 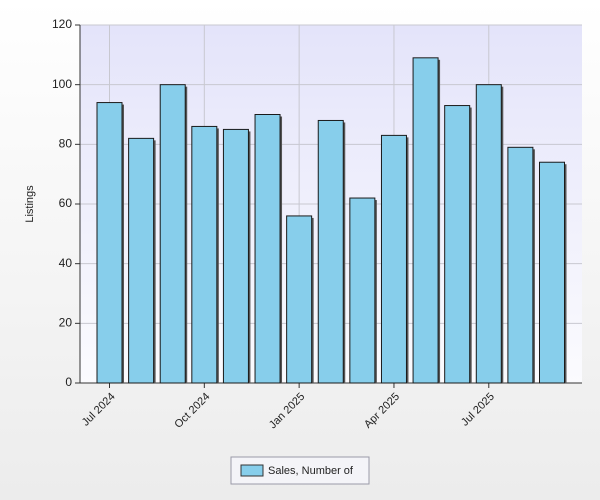 I want to click on y-tick-label: 60, so click(x=66, y=203).